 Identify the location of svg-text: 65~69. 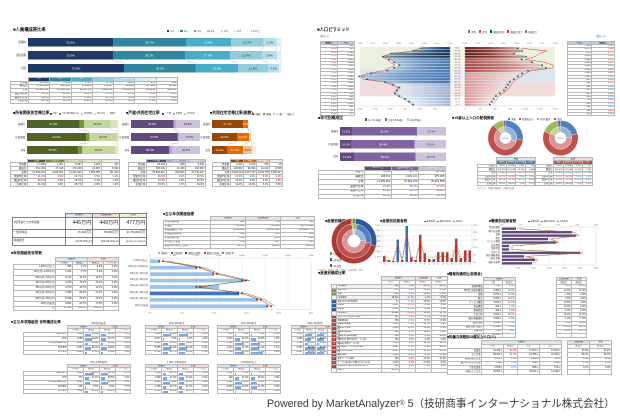
(458, 68).